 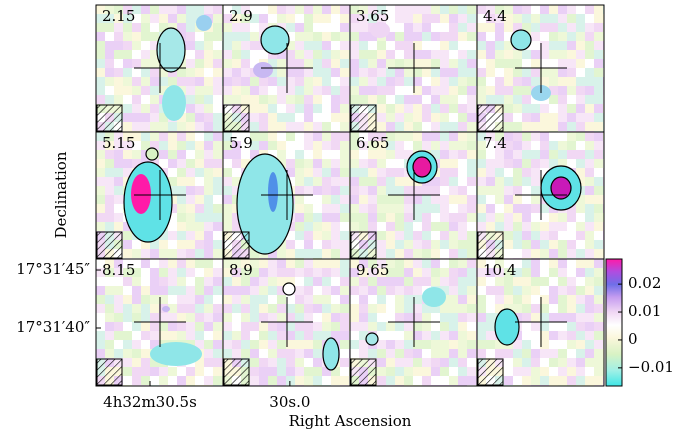 What do you see at coordinates (490, 245) in the screenshot?
I see `beam` at bounding box center [490, 245].